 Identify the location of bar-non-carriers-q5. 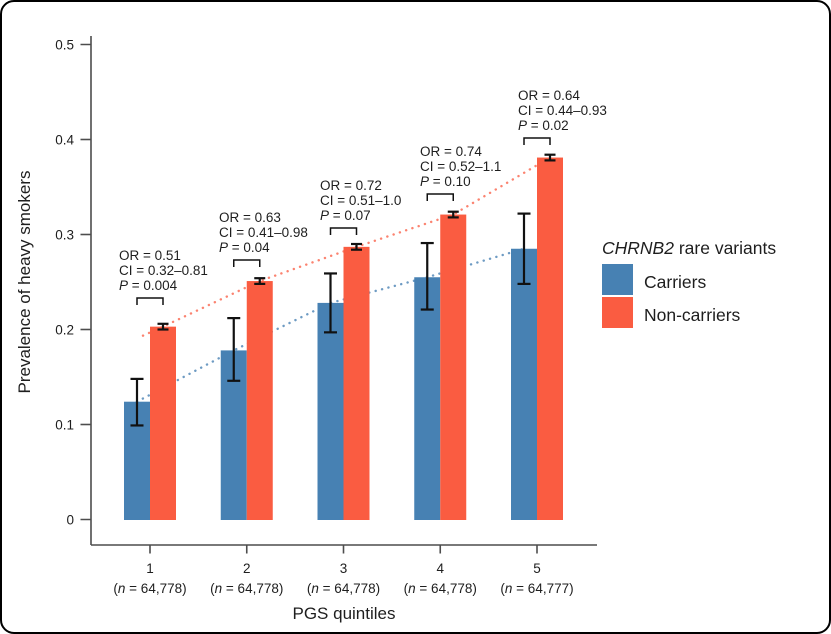
(550, 339).